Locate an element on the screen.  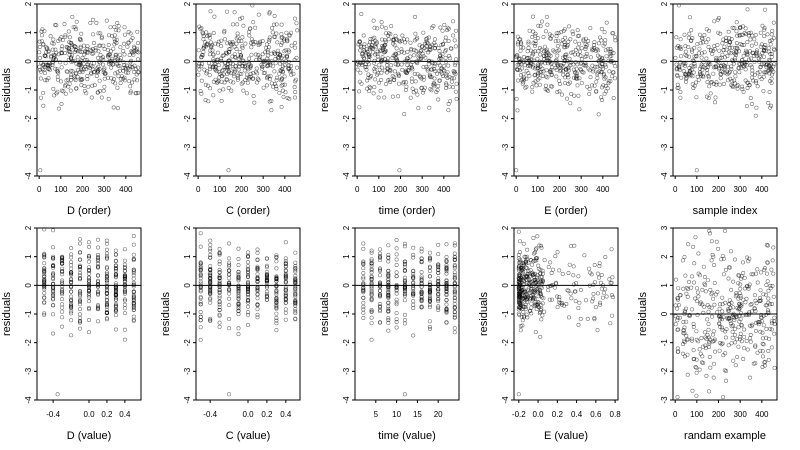
x-tick-label: 400 is located at coordinates (285, 189).